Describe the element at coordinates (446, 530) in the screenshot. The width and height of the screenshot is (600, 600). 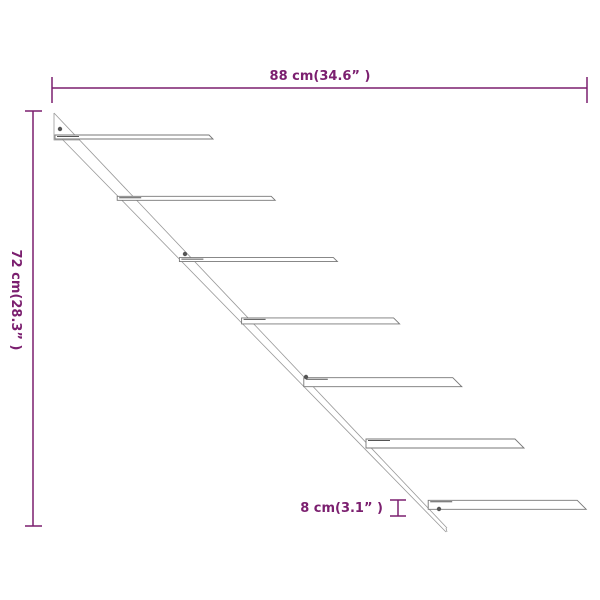
I see `frame-bottom-end` at that location.